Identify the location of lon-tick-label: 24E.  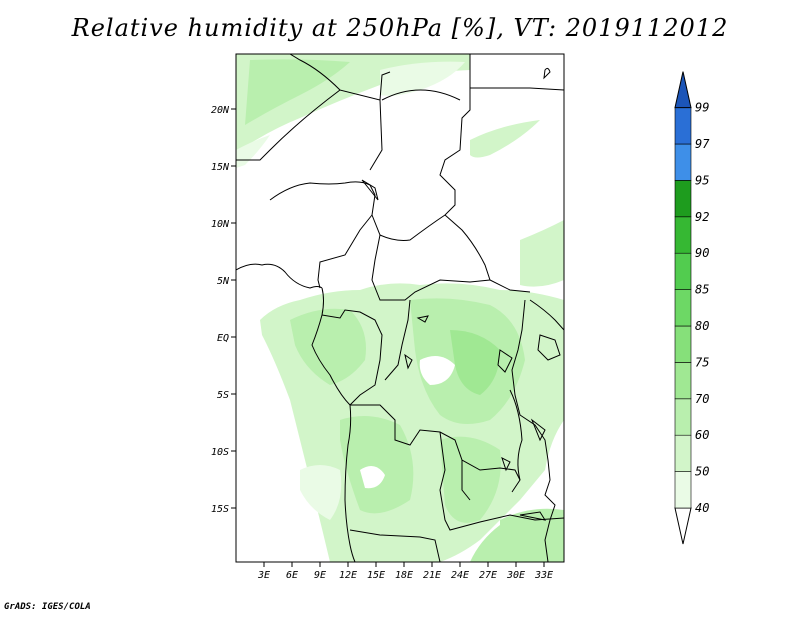
(460, 575).